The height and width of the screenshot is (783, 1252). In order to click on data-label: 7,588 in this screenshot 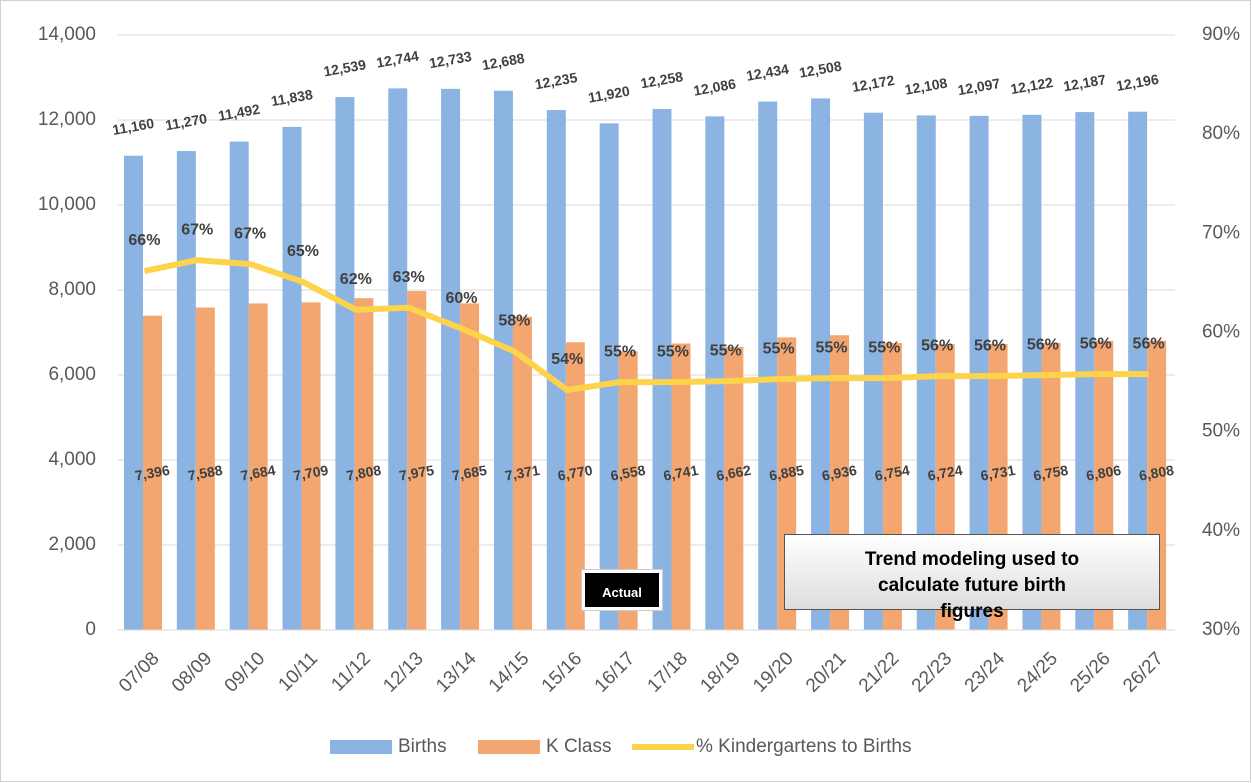, I will do `click(204, 473)`.